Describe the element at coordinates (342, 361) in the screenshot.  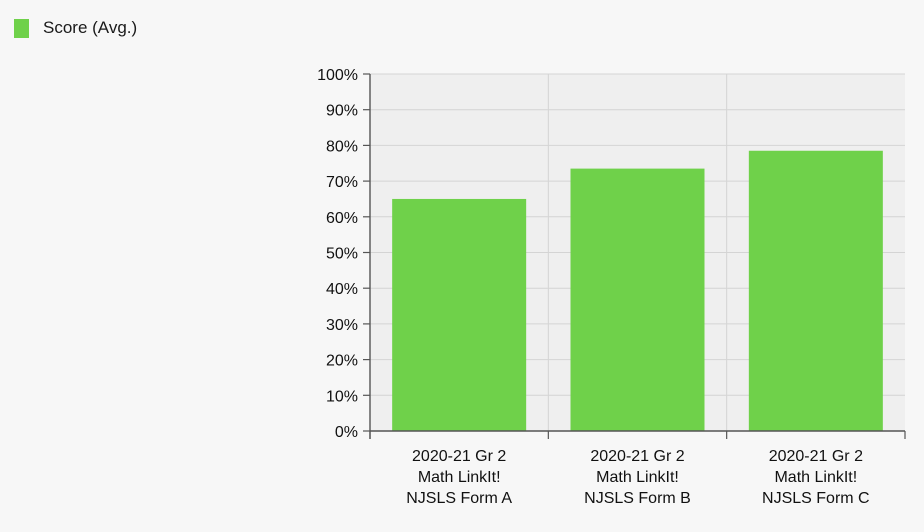
I see `y-tick-label: 20%` at that location.